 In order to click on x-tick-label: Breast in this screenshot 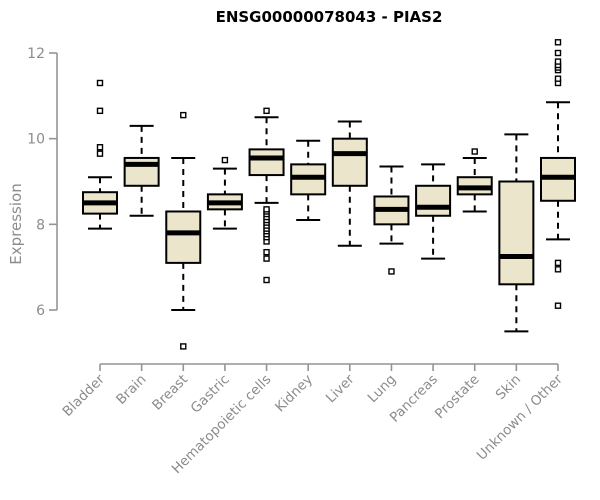, I will do `click(170, 393)`.